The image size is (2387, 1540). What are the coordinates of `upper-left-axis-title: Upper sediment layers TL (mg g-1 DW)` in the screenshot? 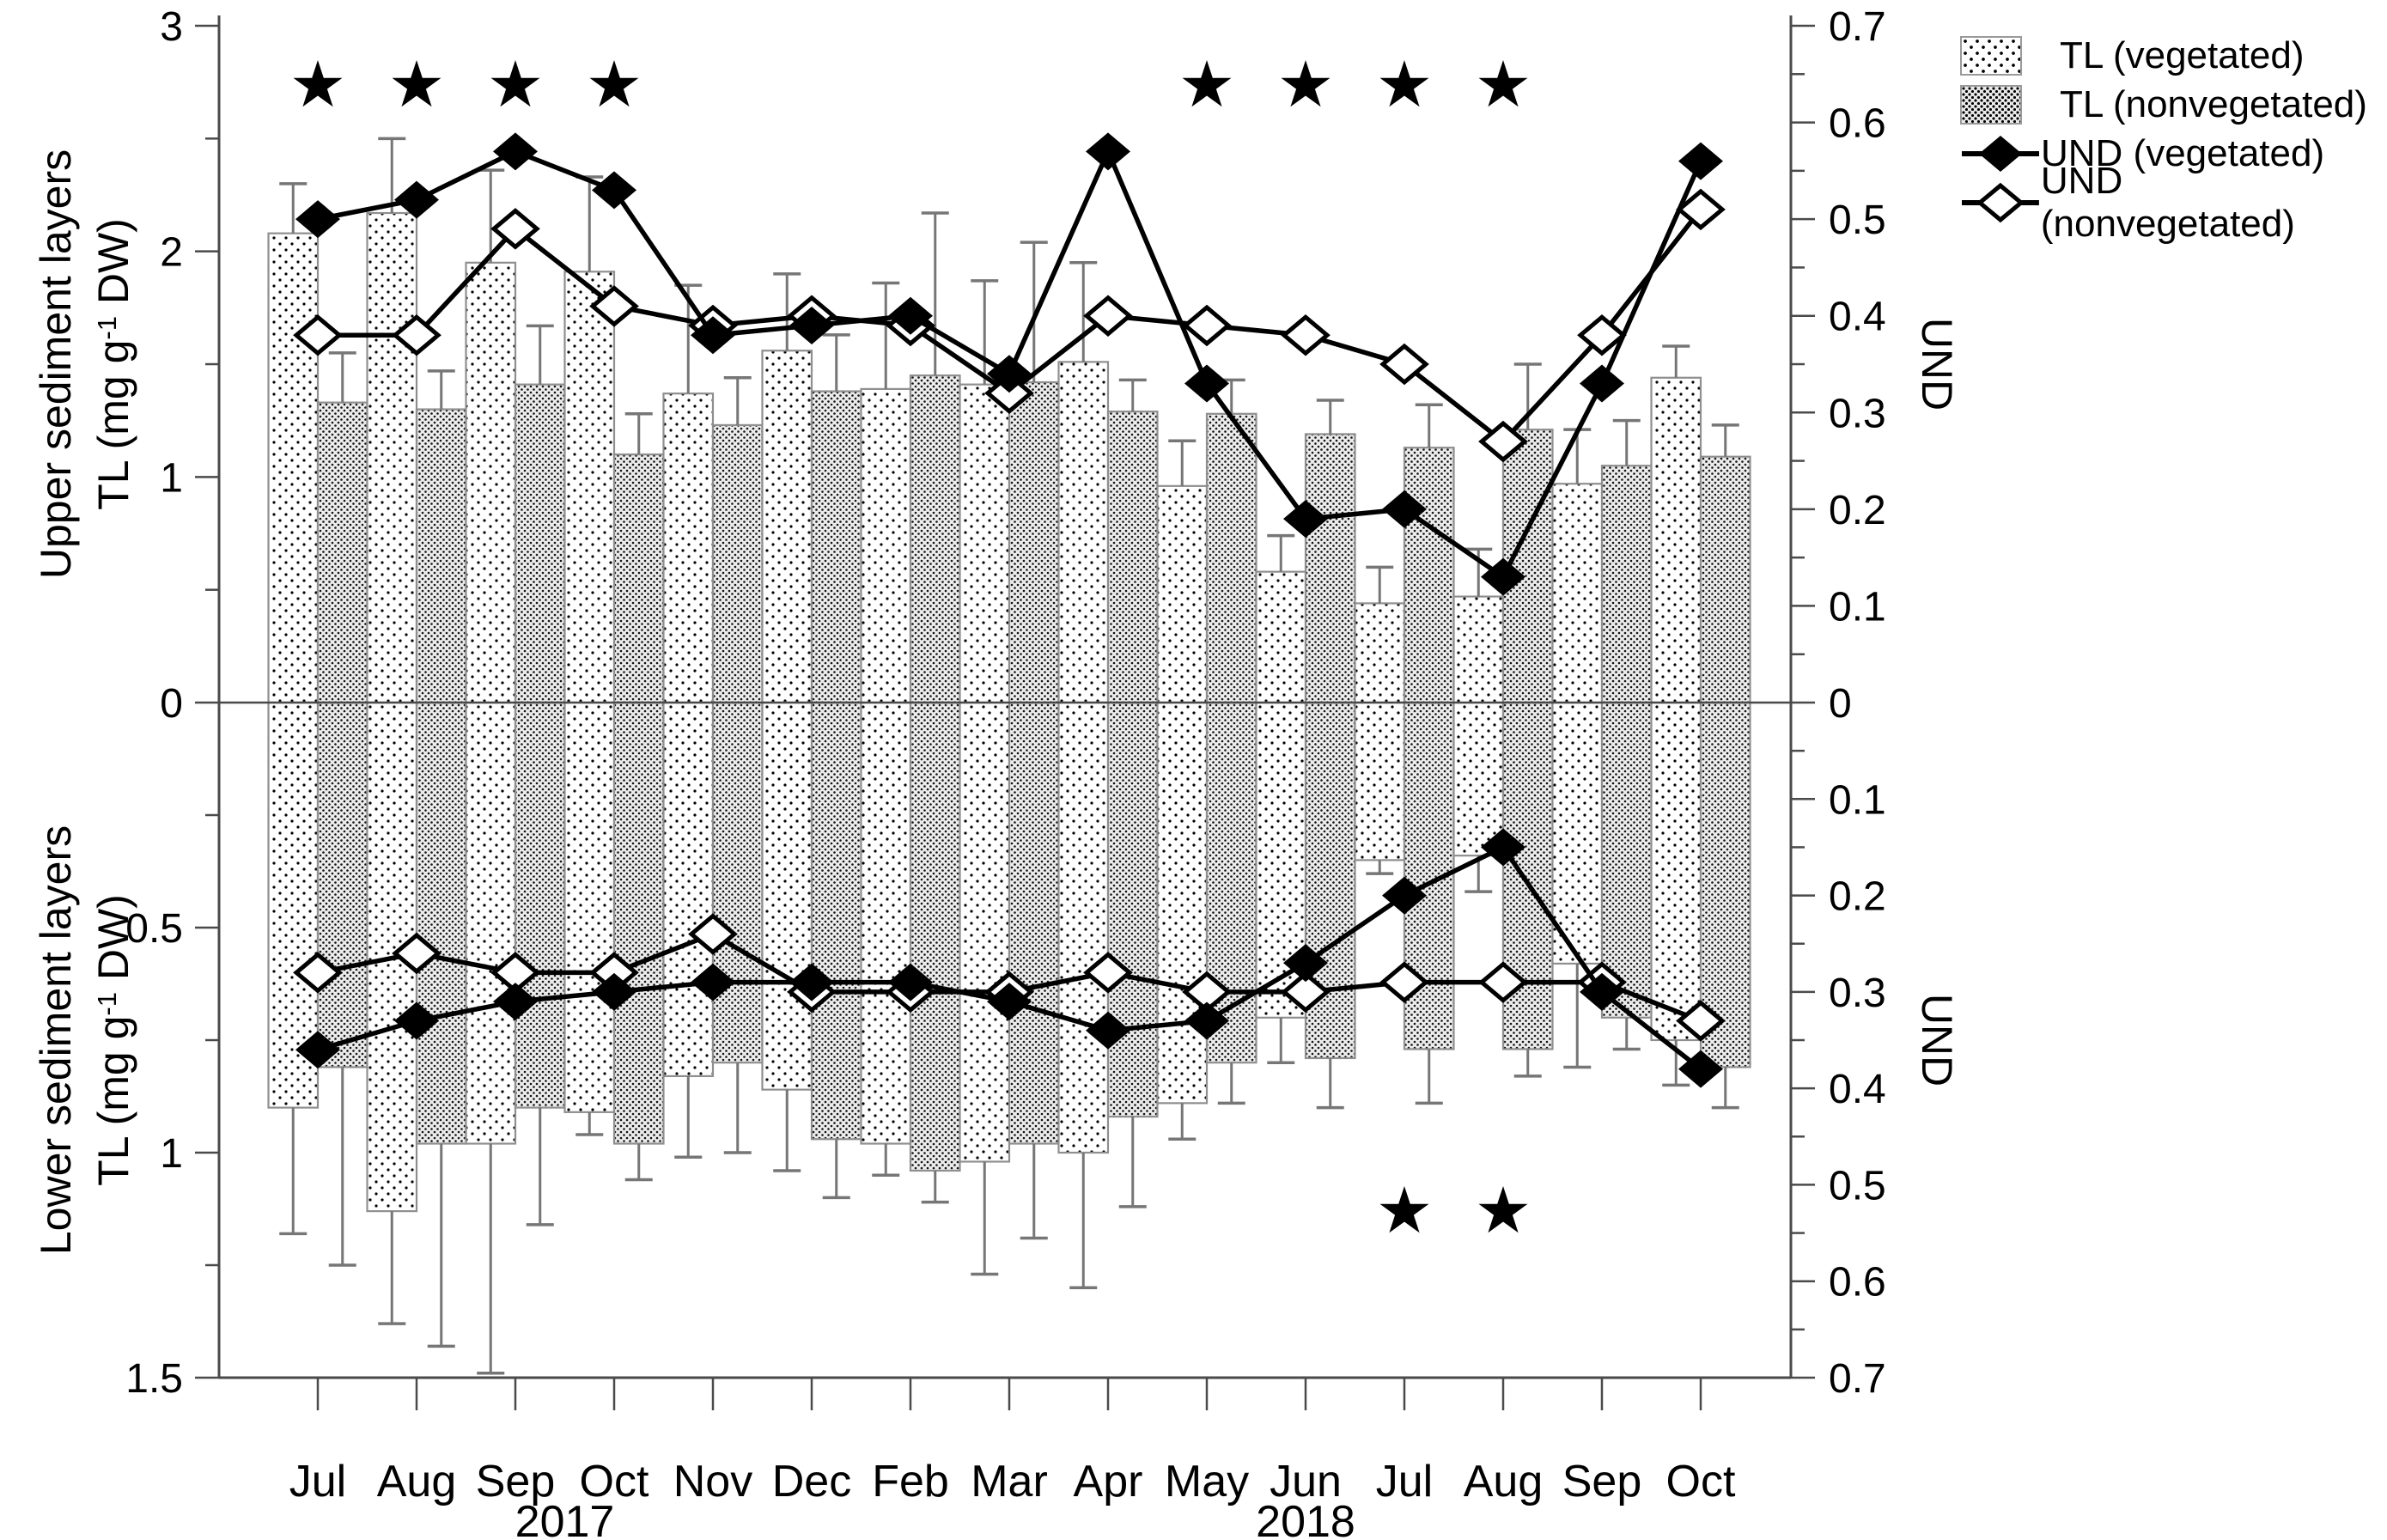 It's located at (84, 364).